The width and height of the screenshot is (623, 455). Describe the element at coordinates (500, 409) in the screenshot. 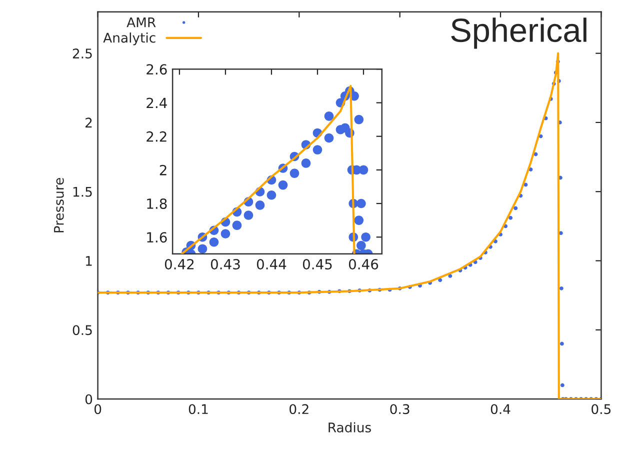

I see `x-tick-label: 0.4` at that location.